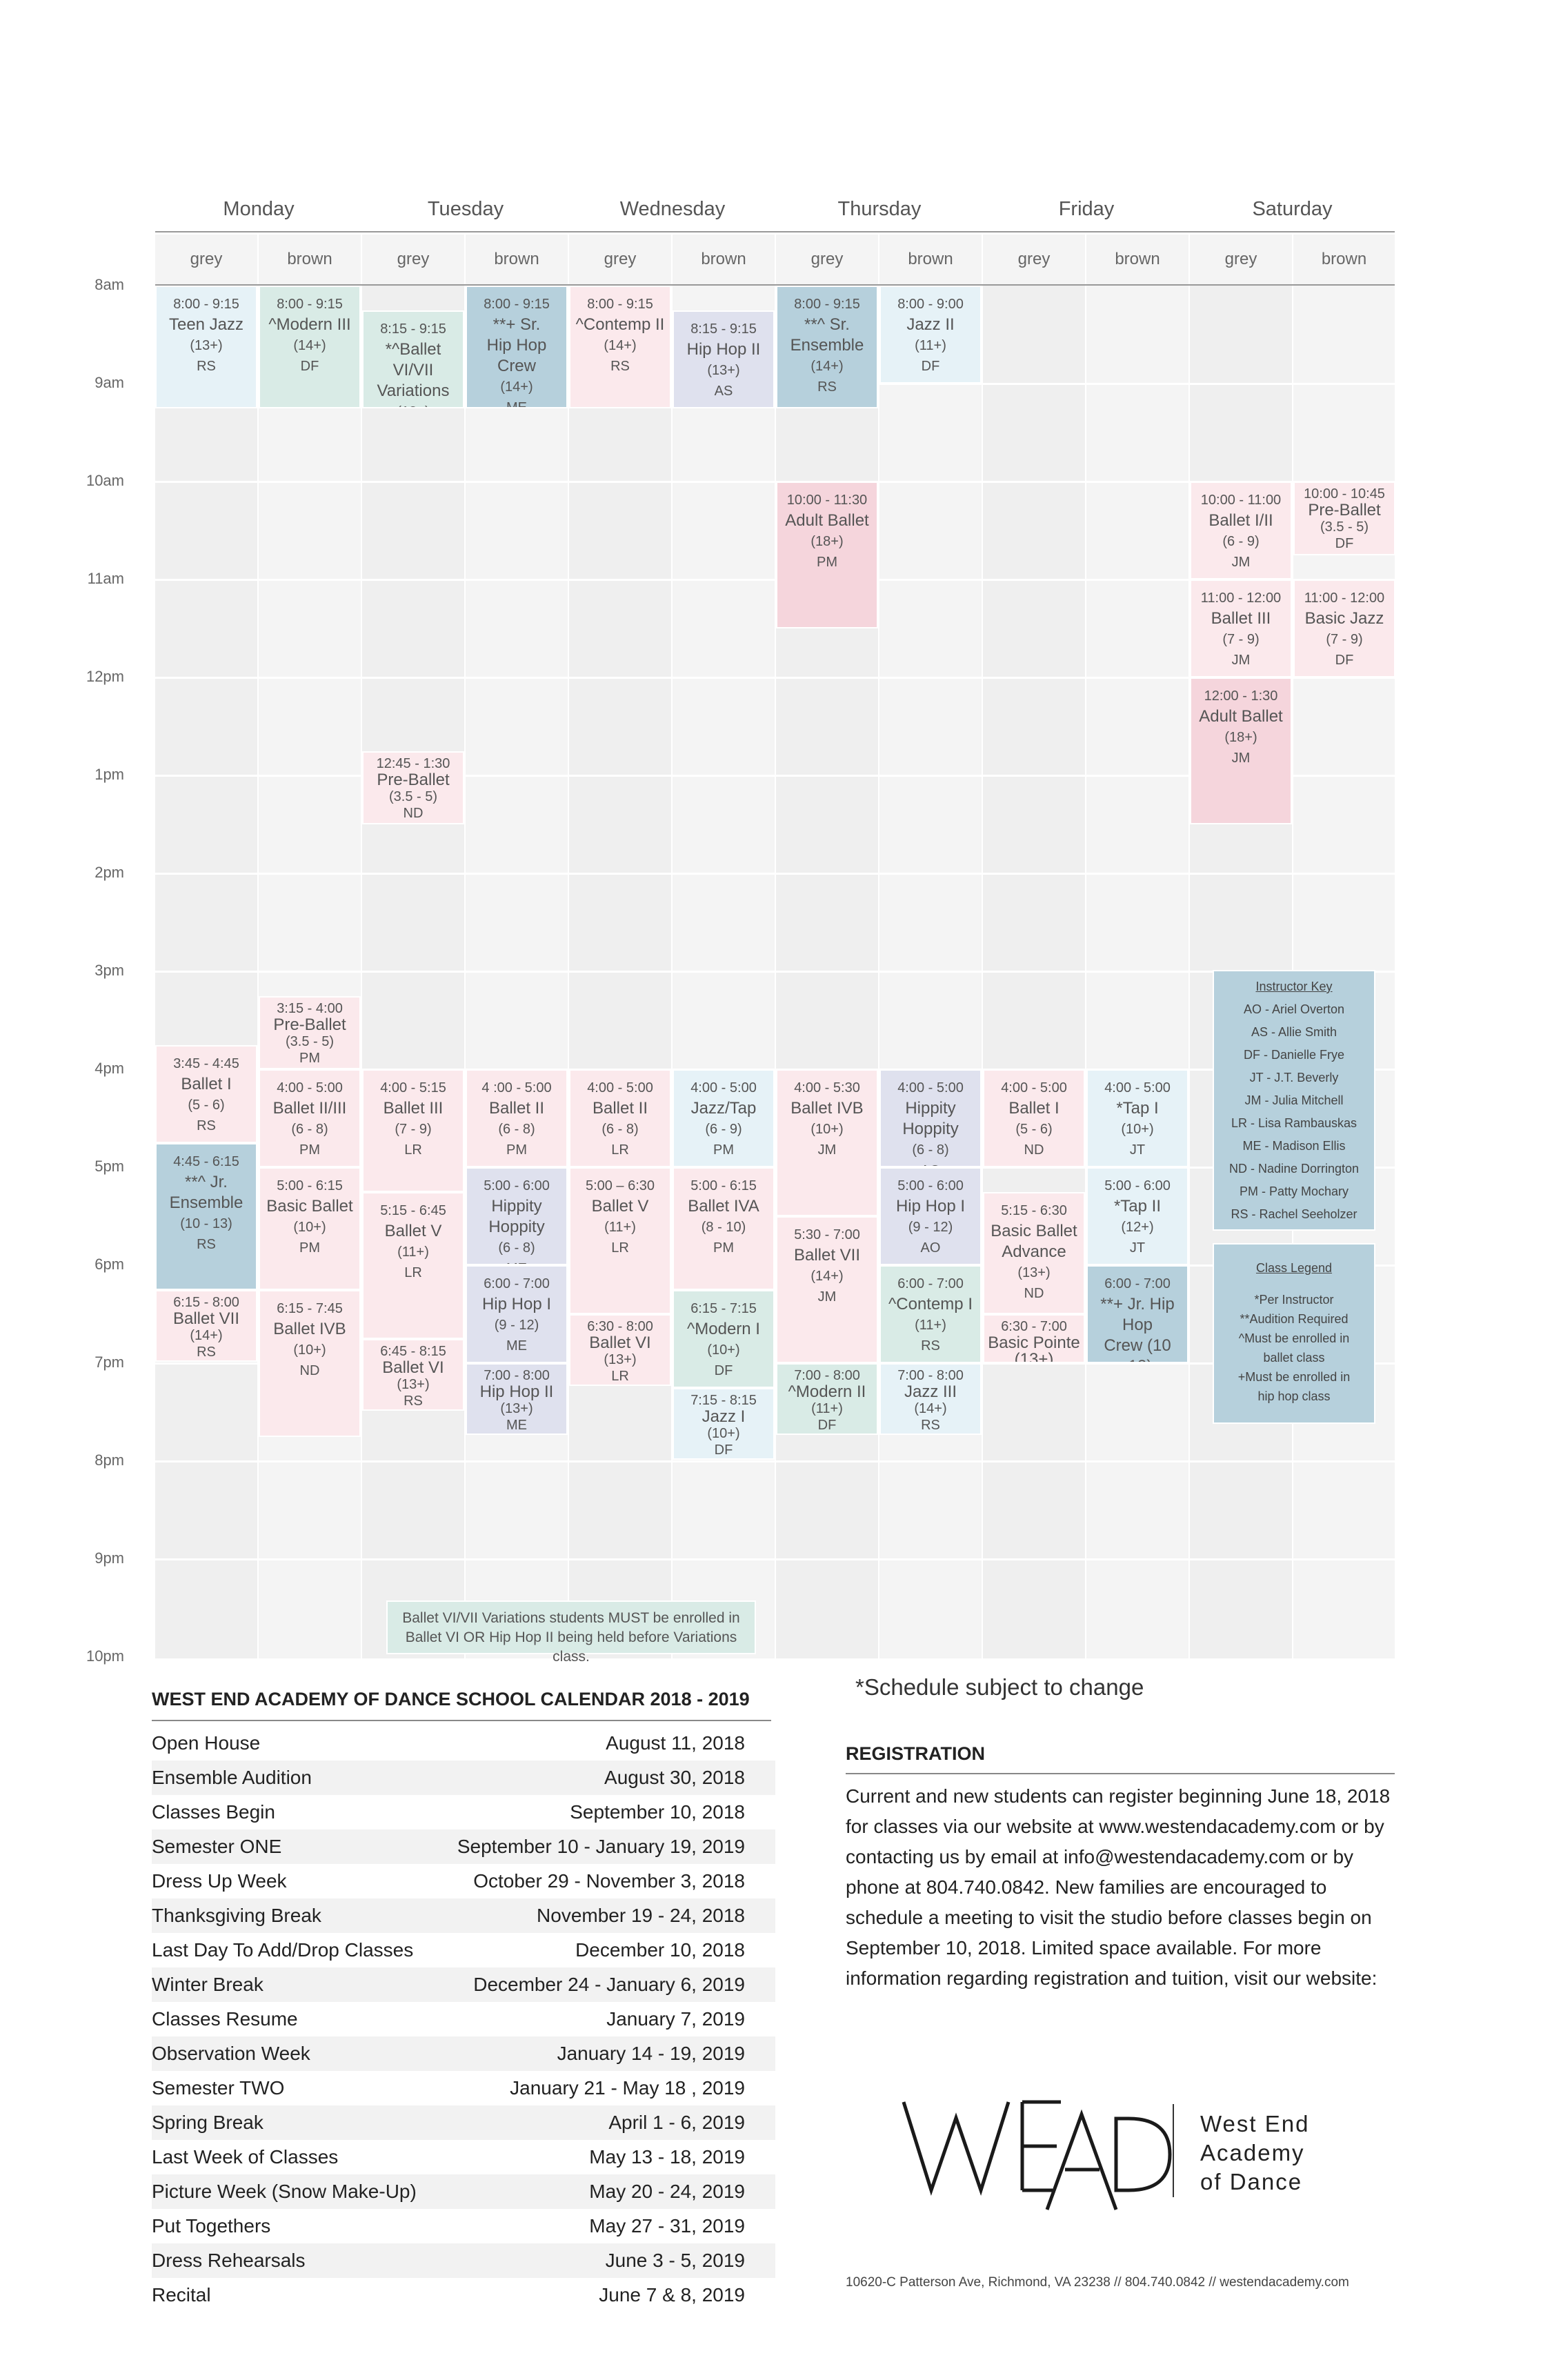 The height and width of the screenshot is (2380, 1552). I want to click on class-block: 8:00 - 9:15 **^ Sr. Ensemble (14+) RS, so click(827, 347).